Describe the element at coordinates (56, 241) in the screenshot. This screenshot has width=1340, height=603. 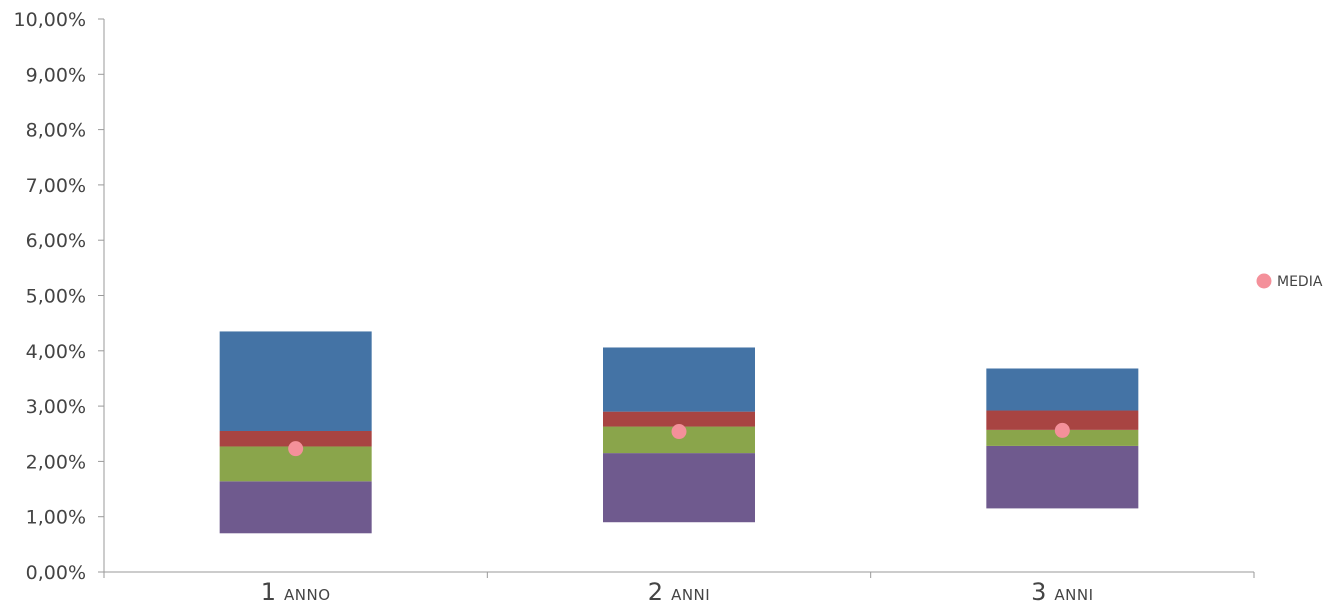
I see `y-tick-label: 6,00%` at that location.